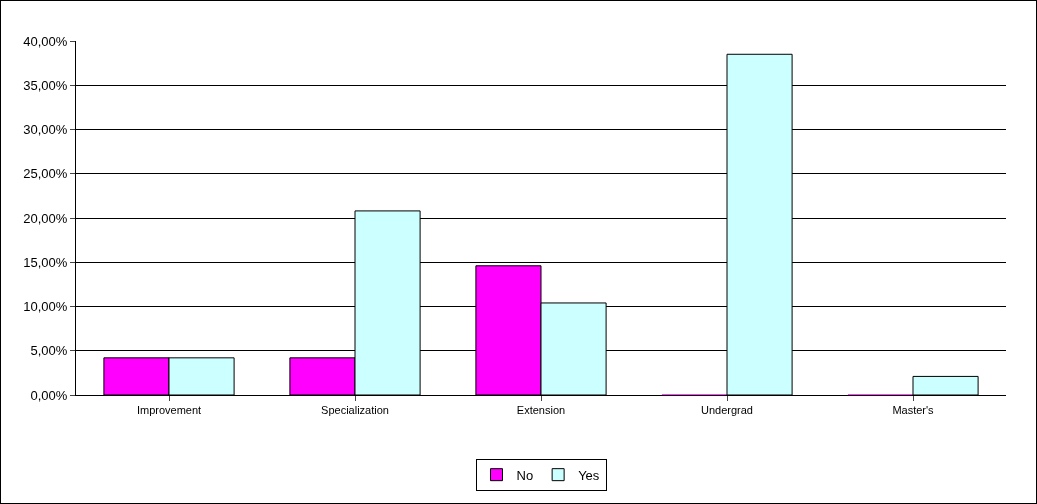 This screenshot has width=1037, height=504. I want to click on y-tick-label: 30,00%, so click(45, 130).